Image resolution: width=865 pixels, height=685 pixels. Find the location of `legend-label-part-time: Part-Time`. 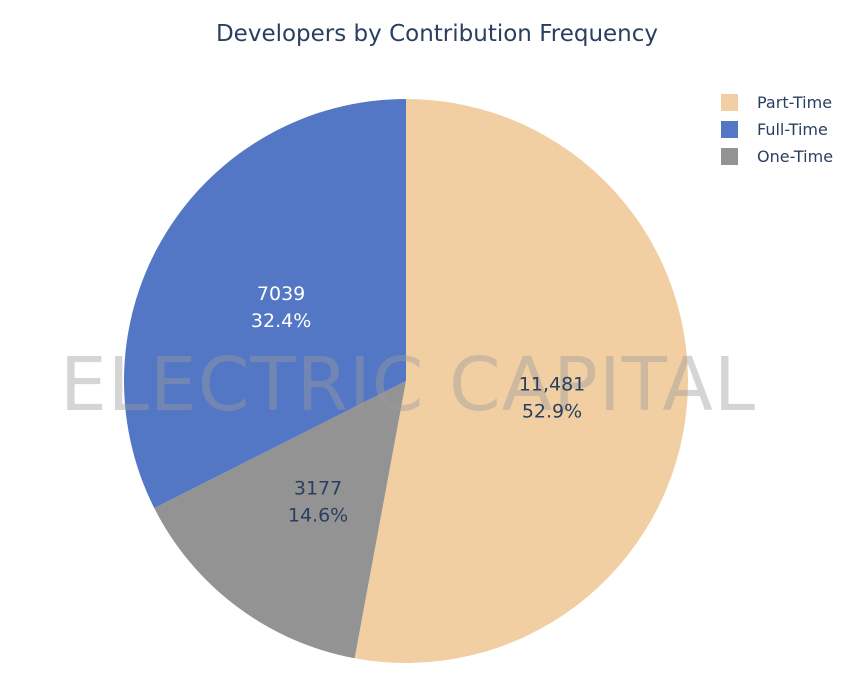

legend-label-part-time: Part-Time is located at coordinates (794, 102).